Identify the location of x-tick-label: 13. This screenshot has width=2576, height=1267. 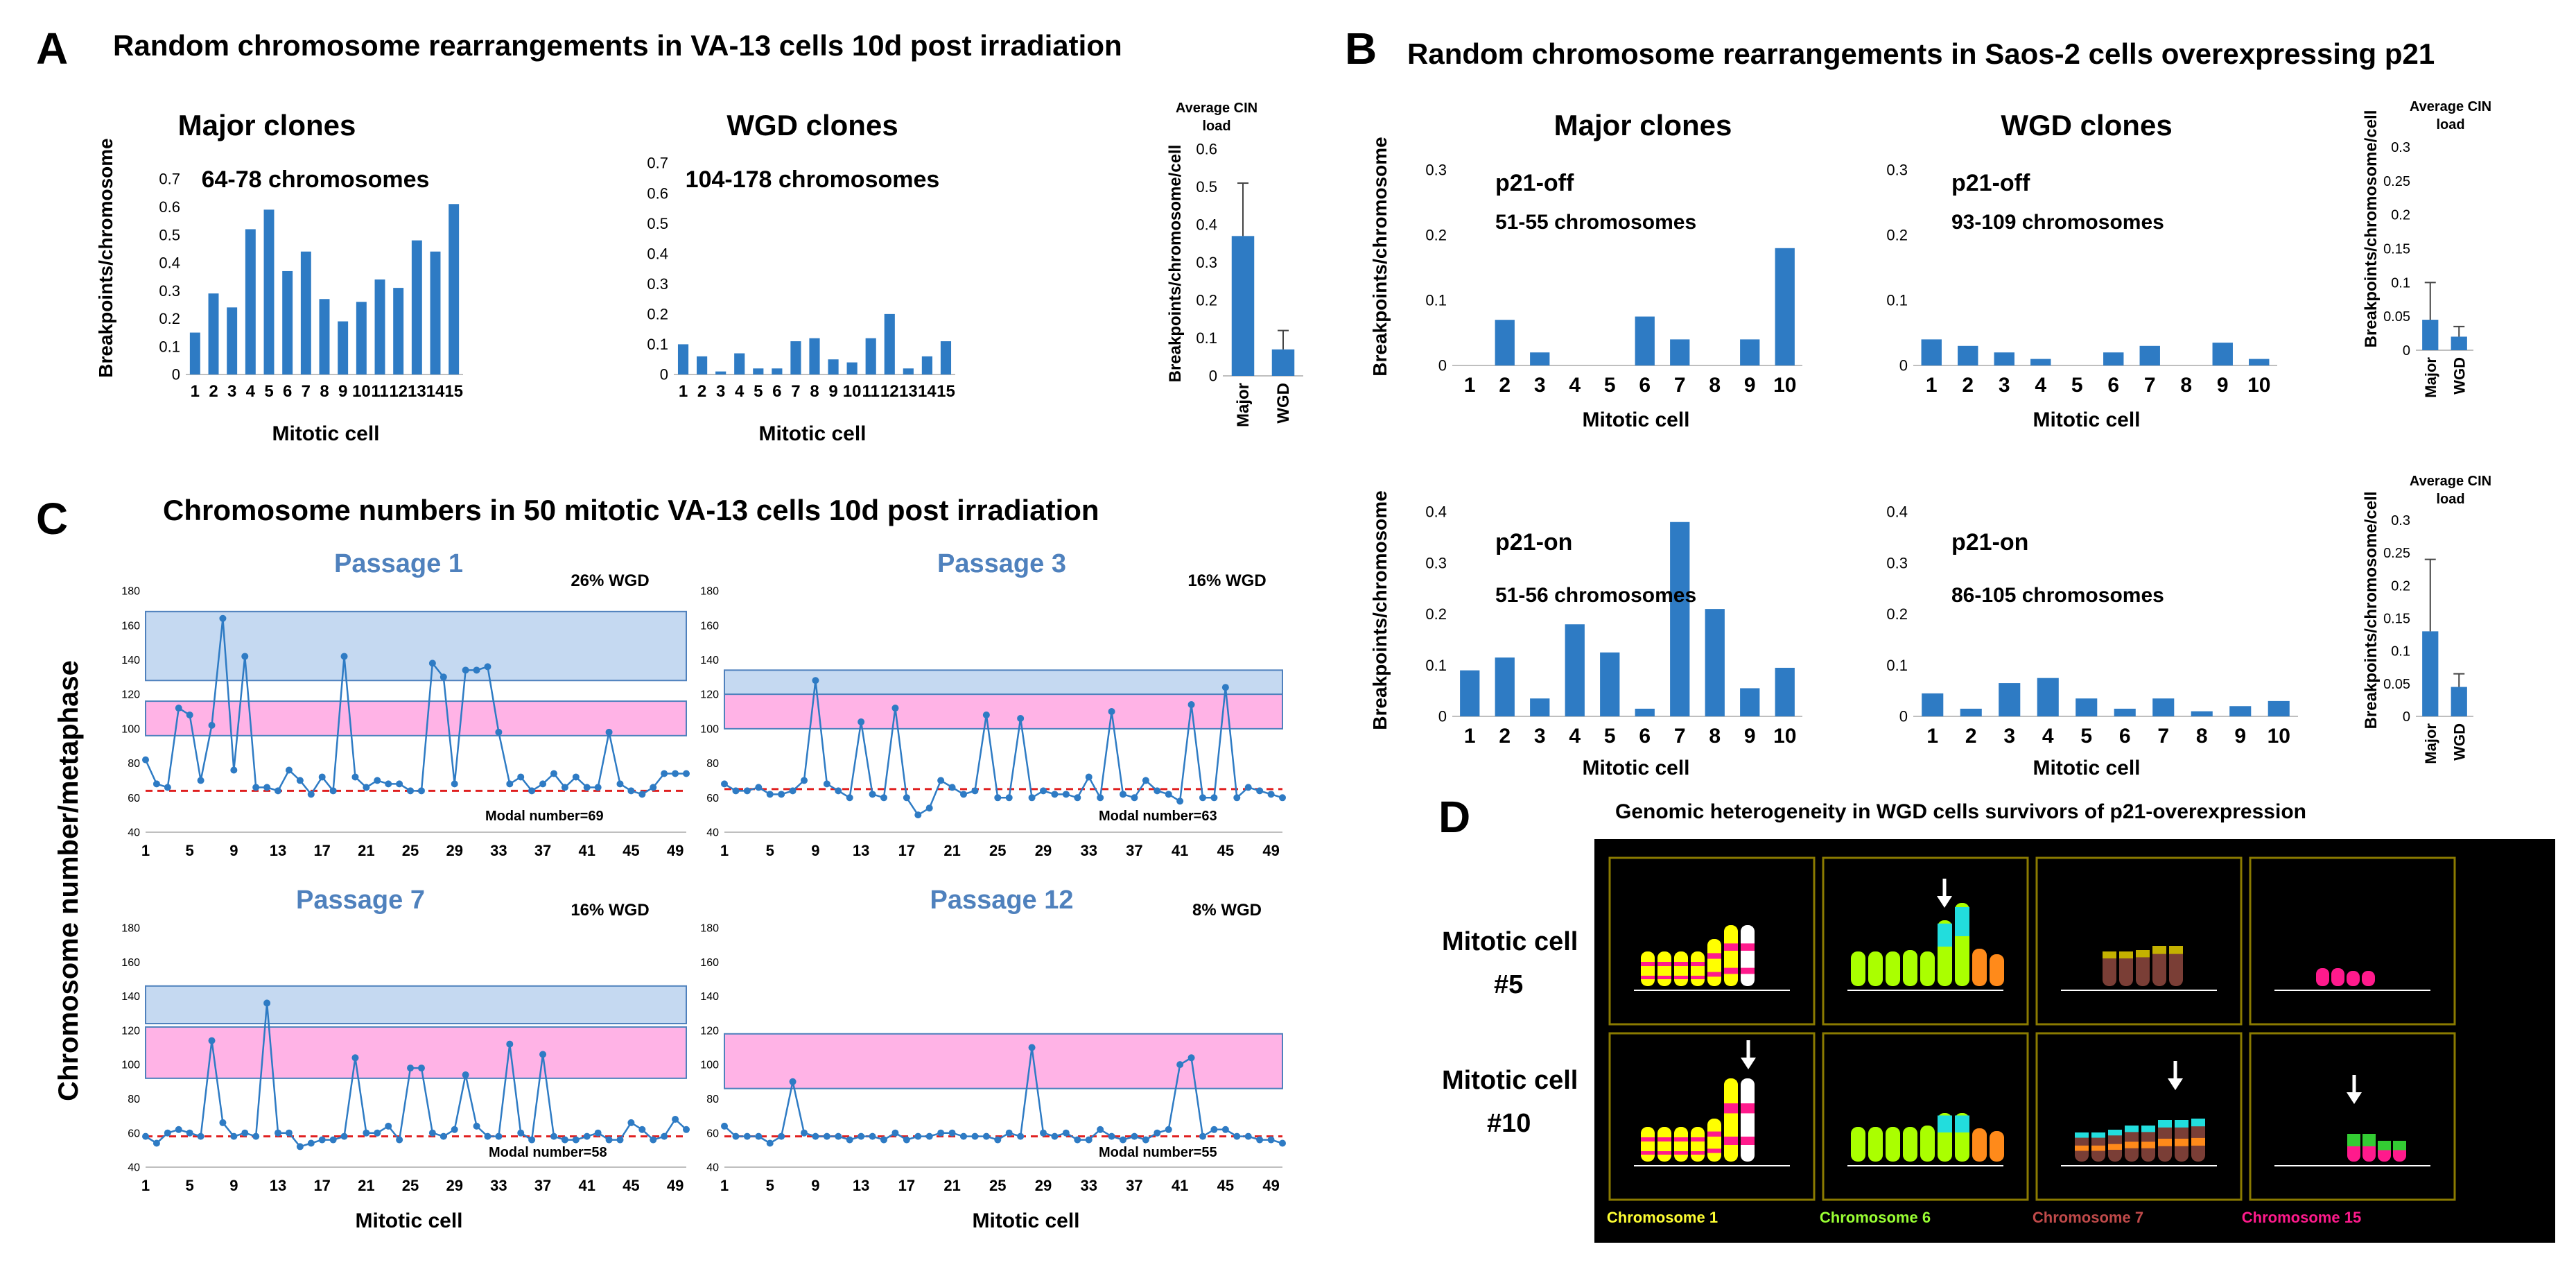
(861, 1185).